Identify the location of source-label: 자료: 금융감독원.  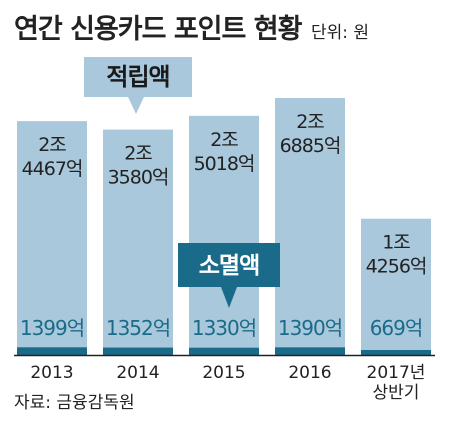
(74, 403).